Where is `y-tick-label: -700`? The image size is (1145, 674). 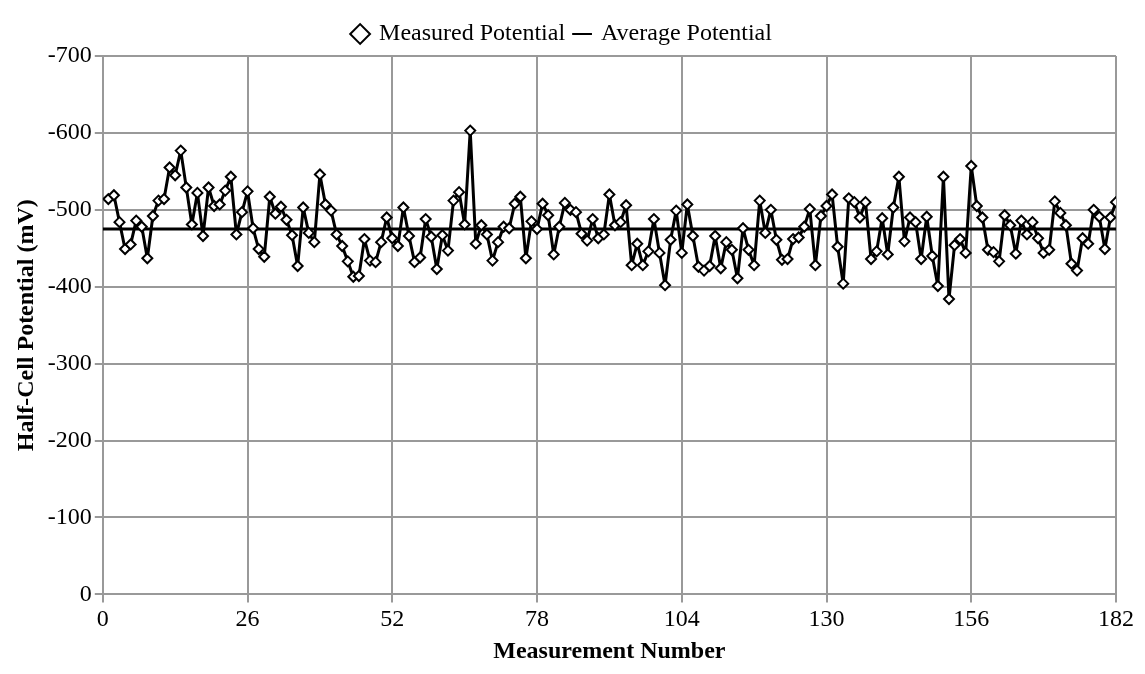
y-tick-label: -700 is located at coordinates (69, 54).